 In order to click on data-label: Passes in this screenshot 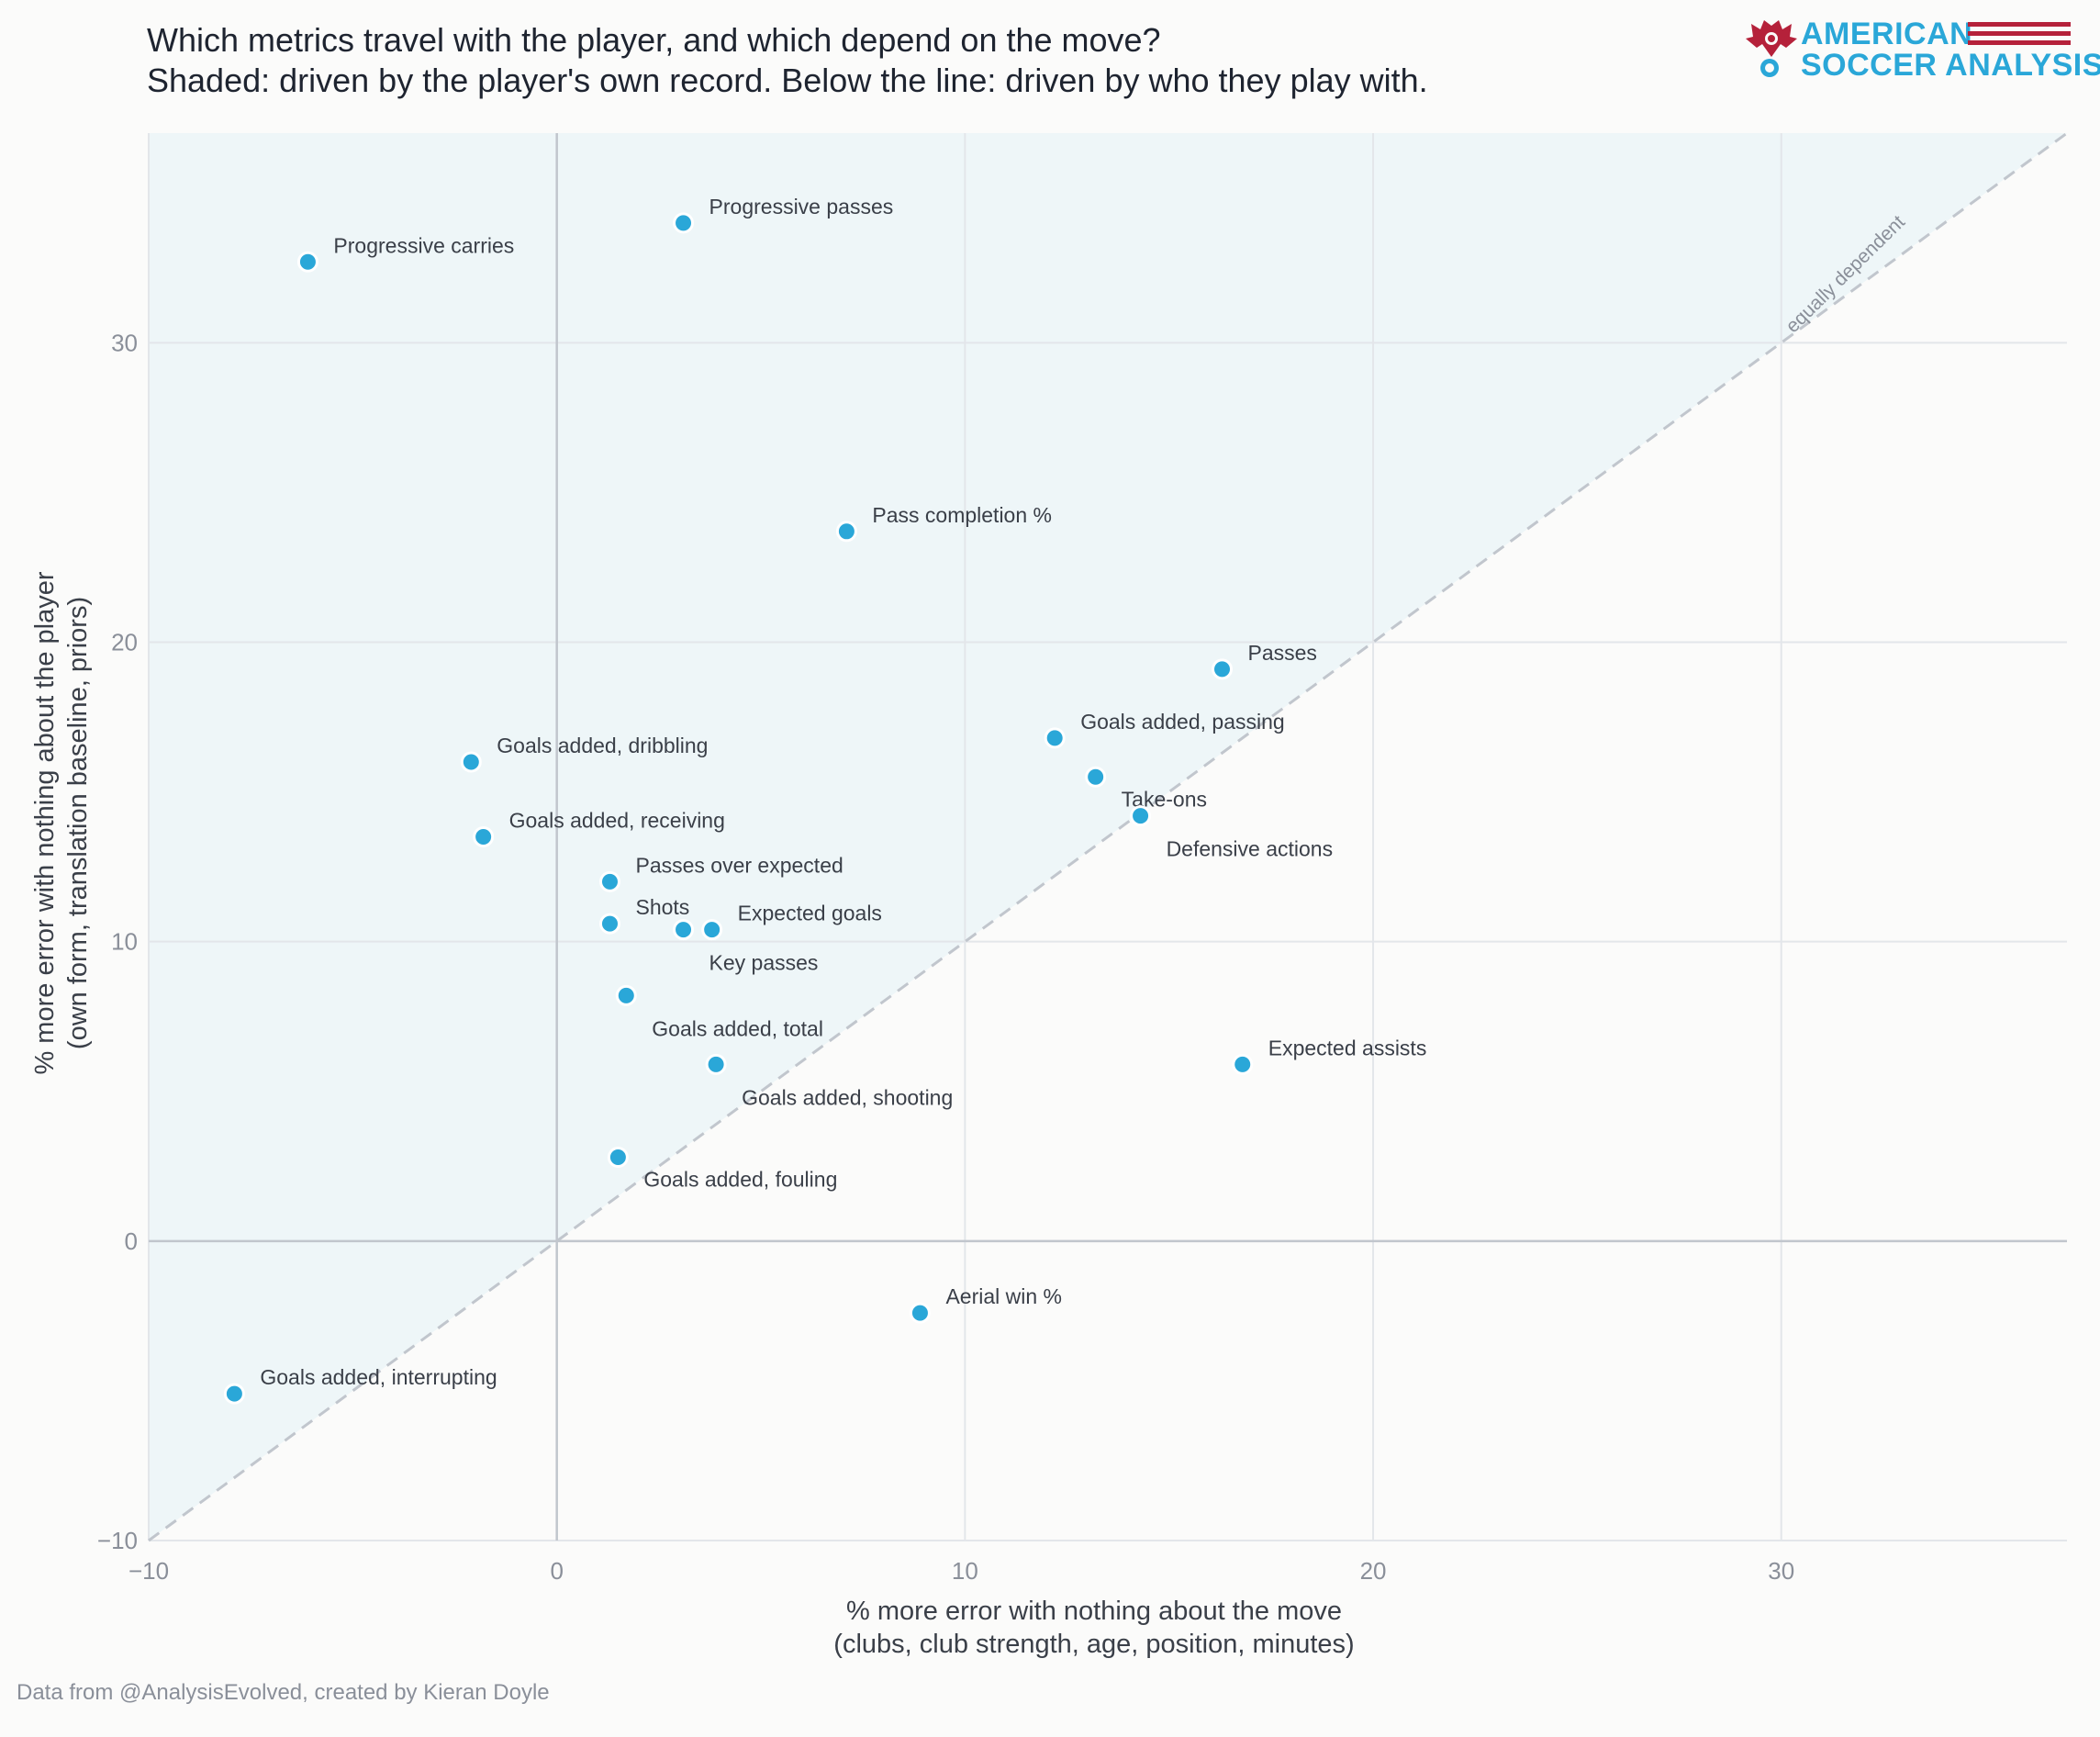, I will do `click(1282, 653)`.